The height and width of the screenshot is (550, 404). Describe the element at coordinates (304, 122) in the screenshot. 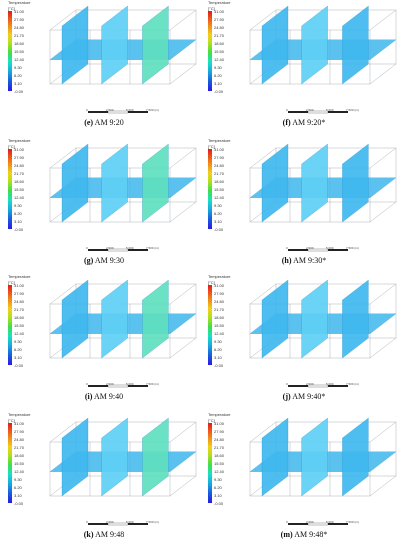

I see `panel-caption: (f) AM 9:20*` at that location.